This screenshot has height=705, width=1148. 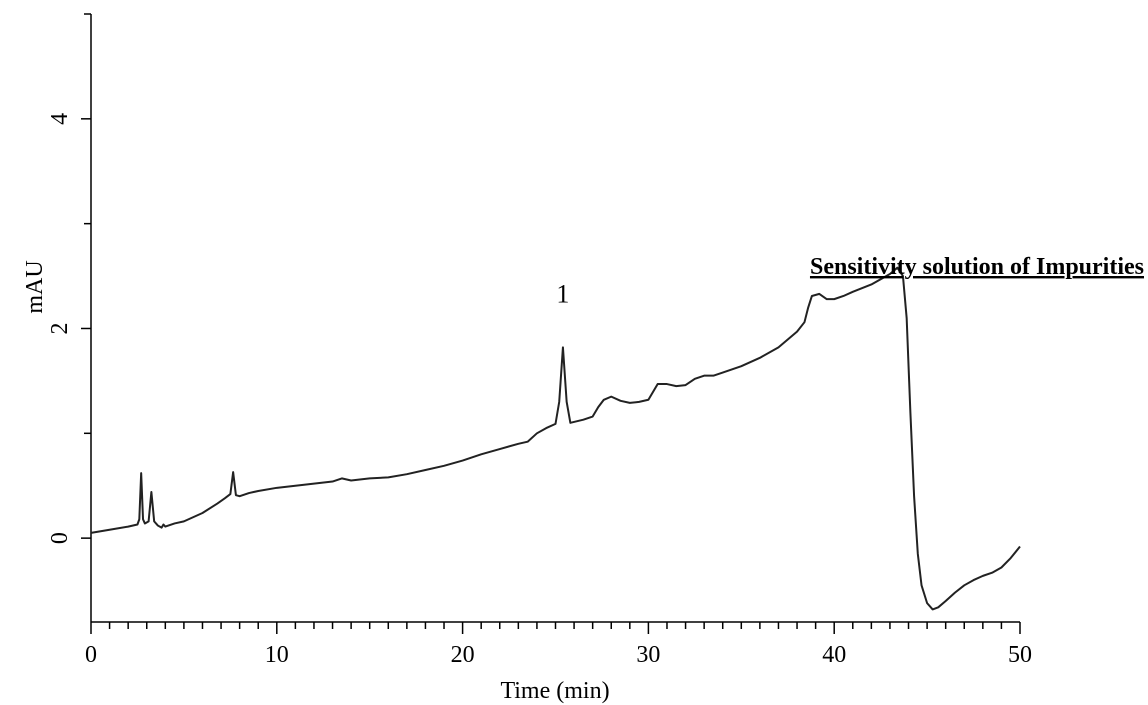 I want to click on y-tick-label: 2, so click(x=60, y=328).